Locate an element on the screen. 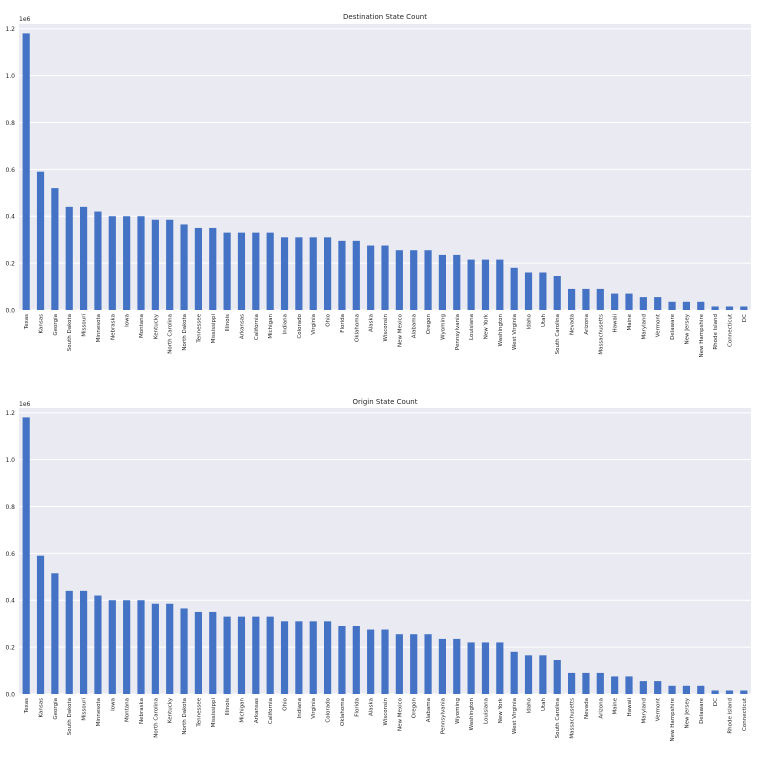 The height and width of the screenshot is (761, 762). x-tick-label: Arizona is located at coordinates (601, 708).